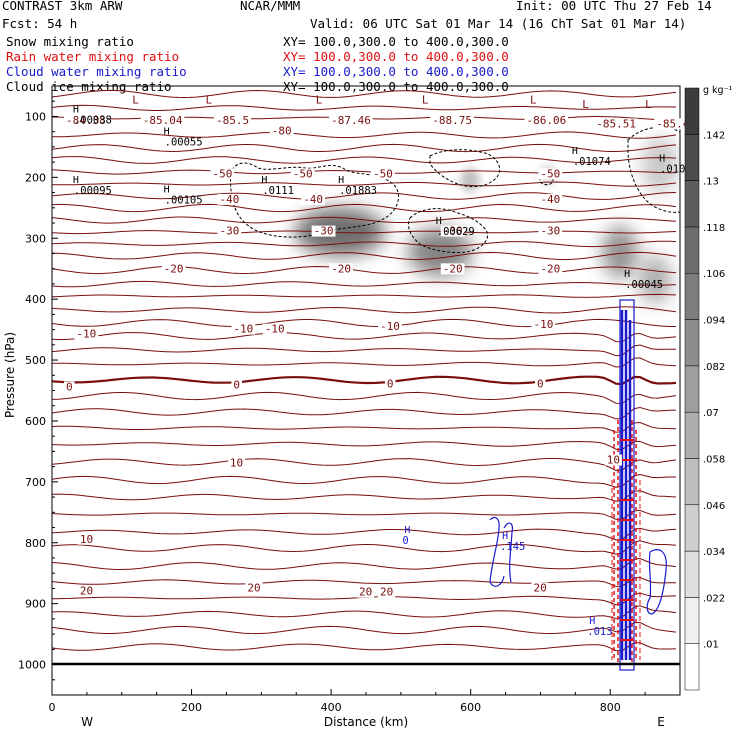 This screenshot has width=740, height=740. Describe the element at coordinates (714, 598) in the screenshot. I see `colorbar-tick-label: .022` at that location.